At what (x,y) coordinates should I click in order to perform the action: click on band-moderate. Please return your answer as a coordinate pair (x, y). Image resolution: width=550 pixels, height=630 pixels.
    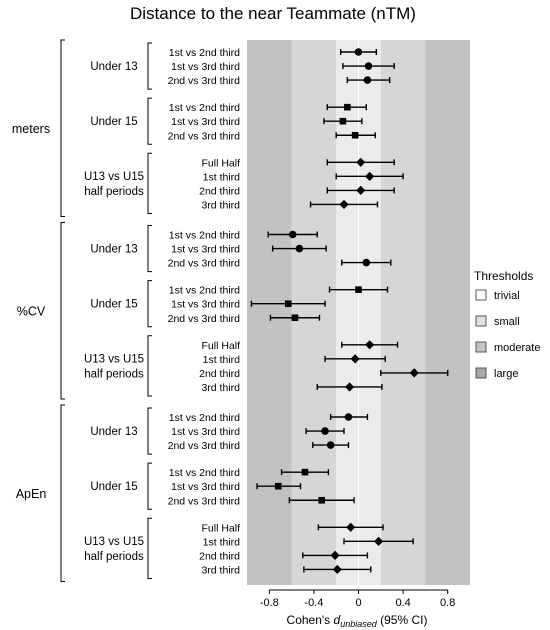
    Looking at the image, I should click on (447, 312).